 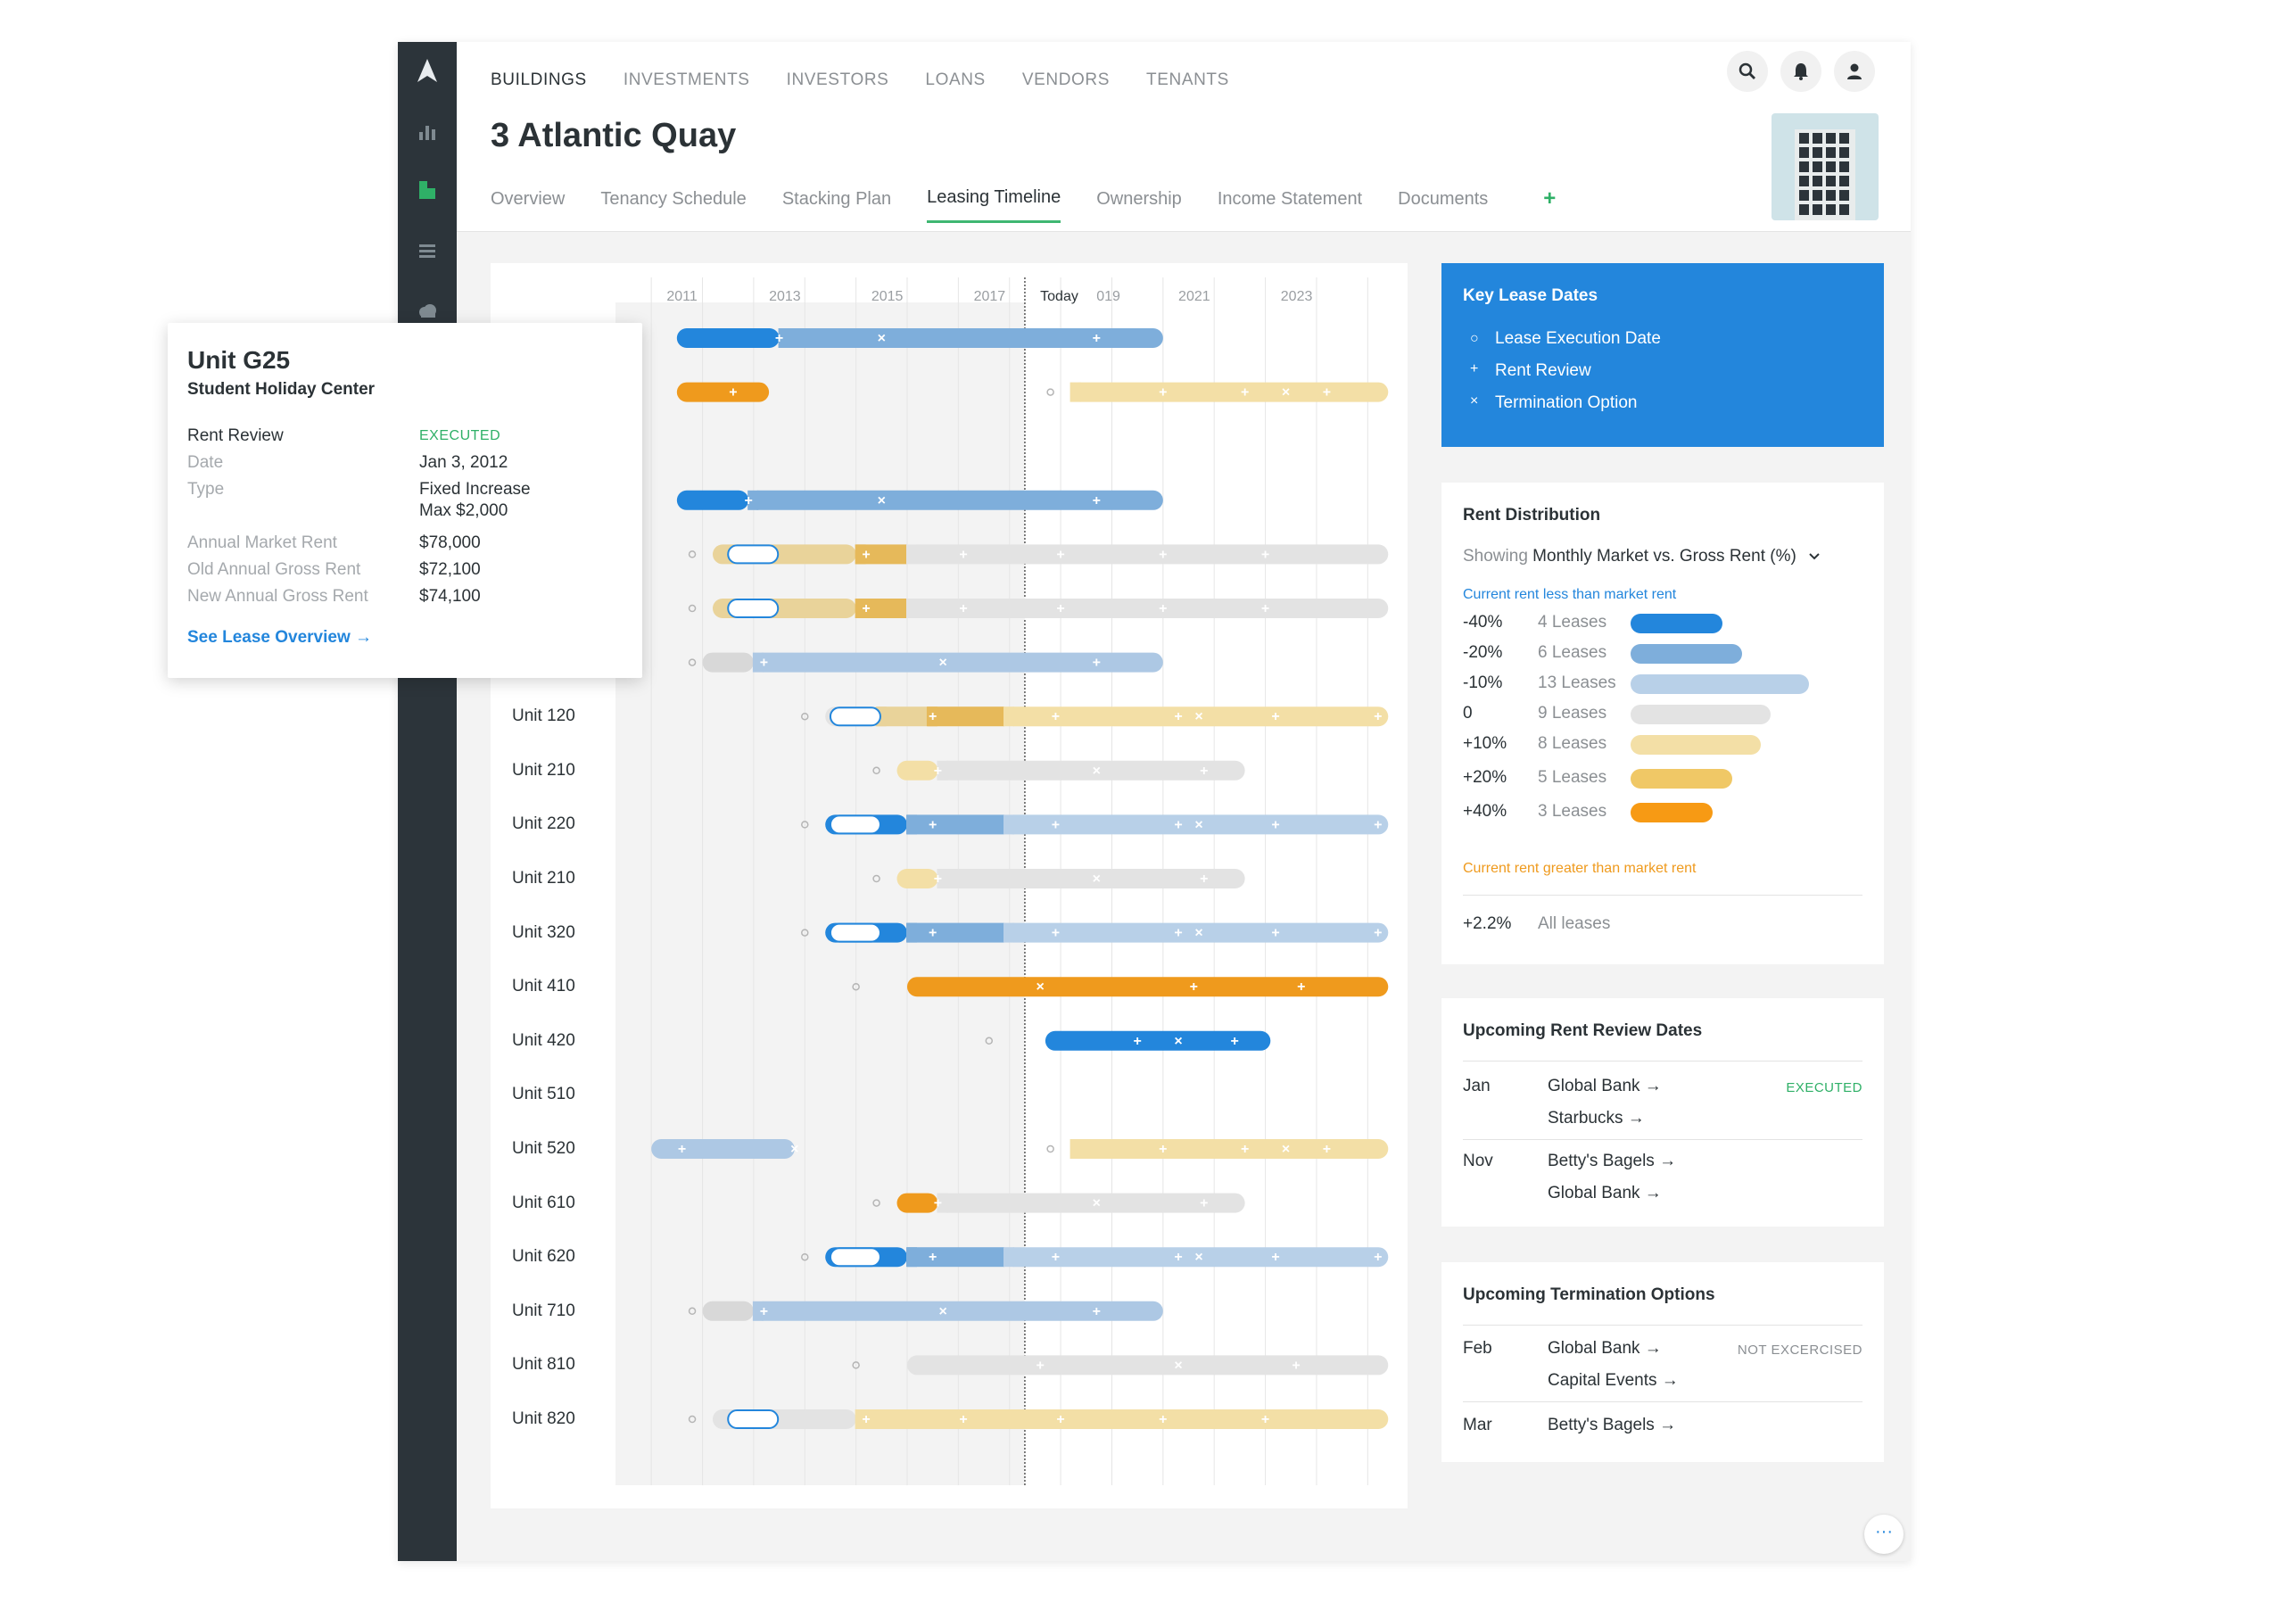 What do you see at coordinates (1825, 166) in the screenshot?
I see `building-thumbnail` at bounding box center [1825, 166].